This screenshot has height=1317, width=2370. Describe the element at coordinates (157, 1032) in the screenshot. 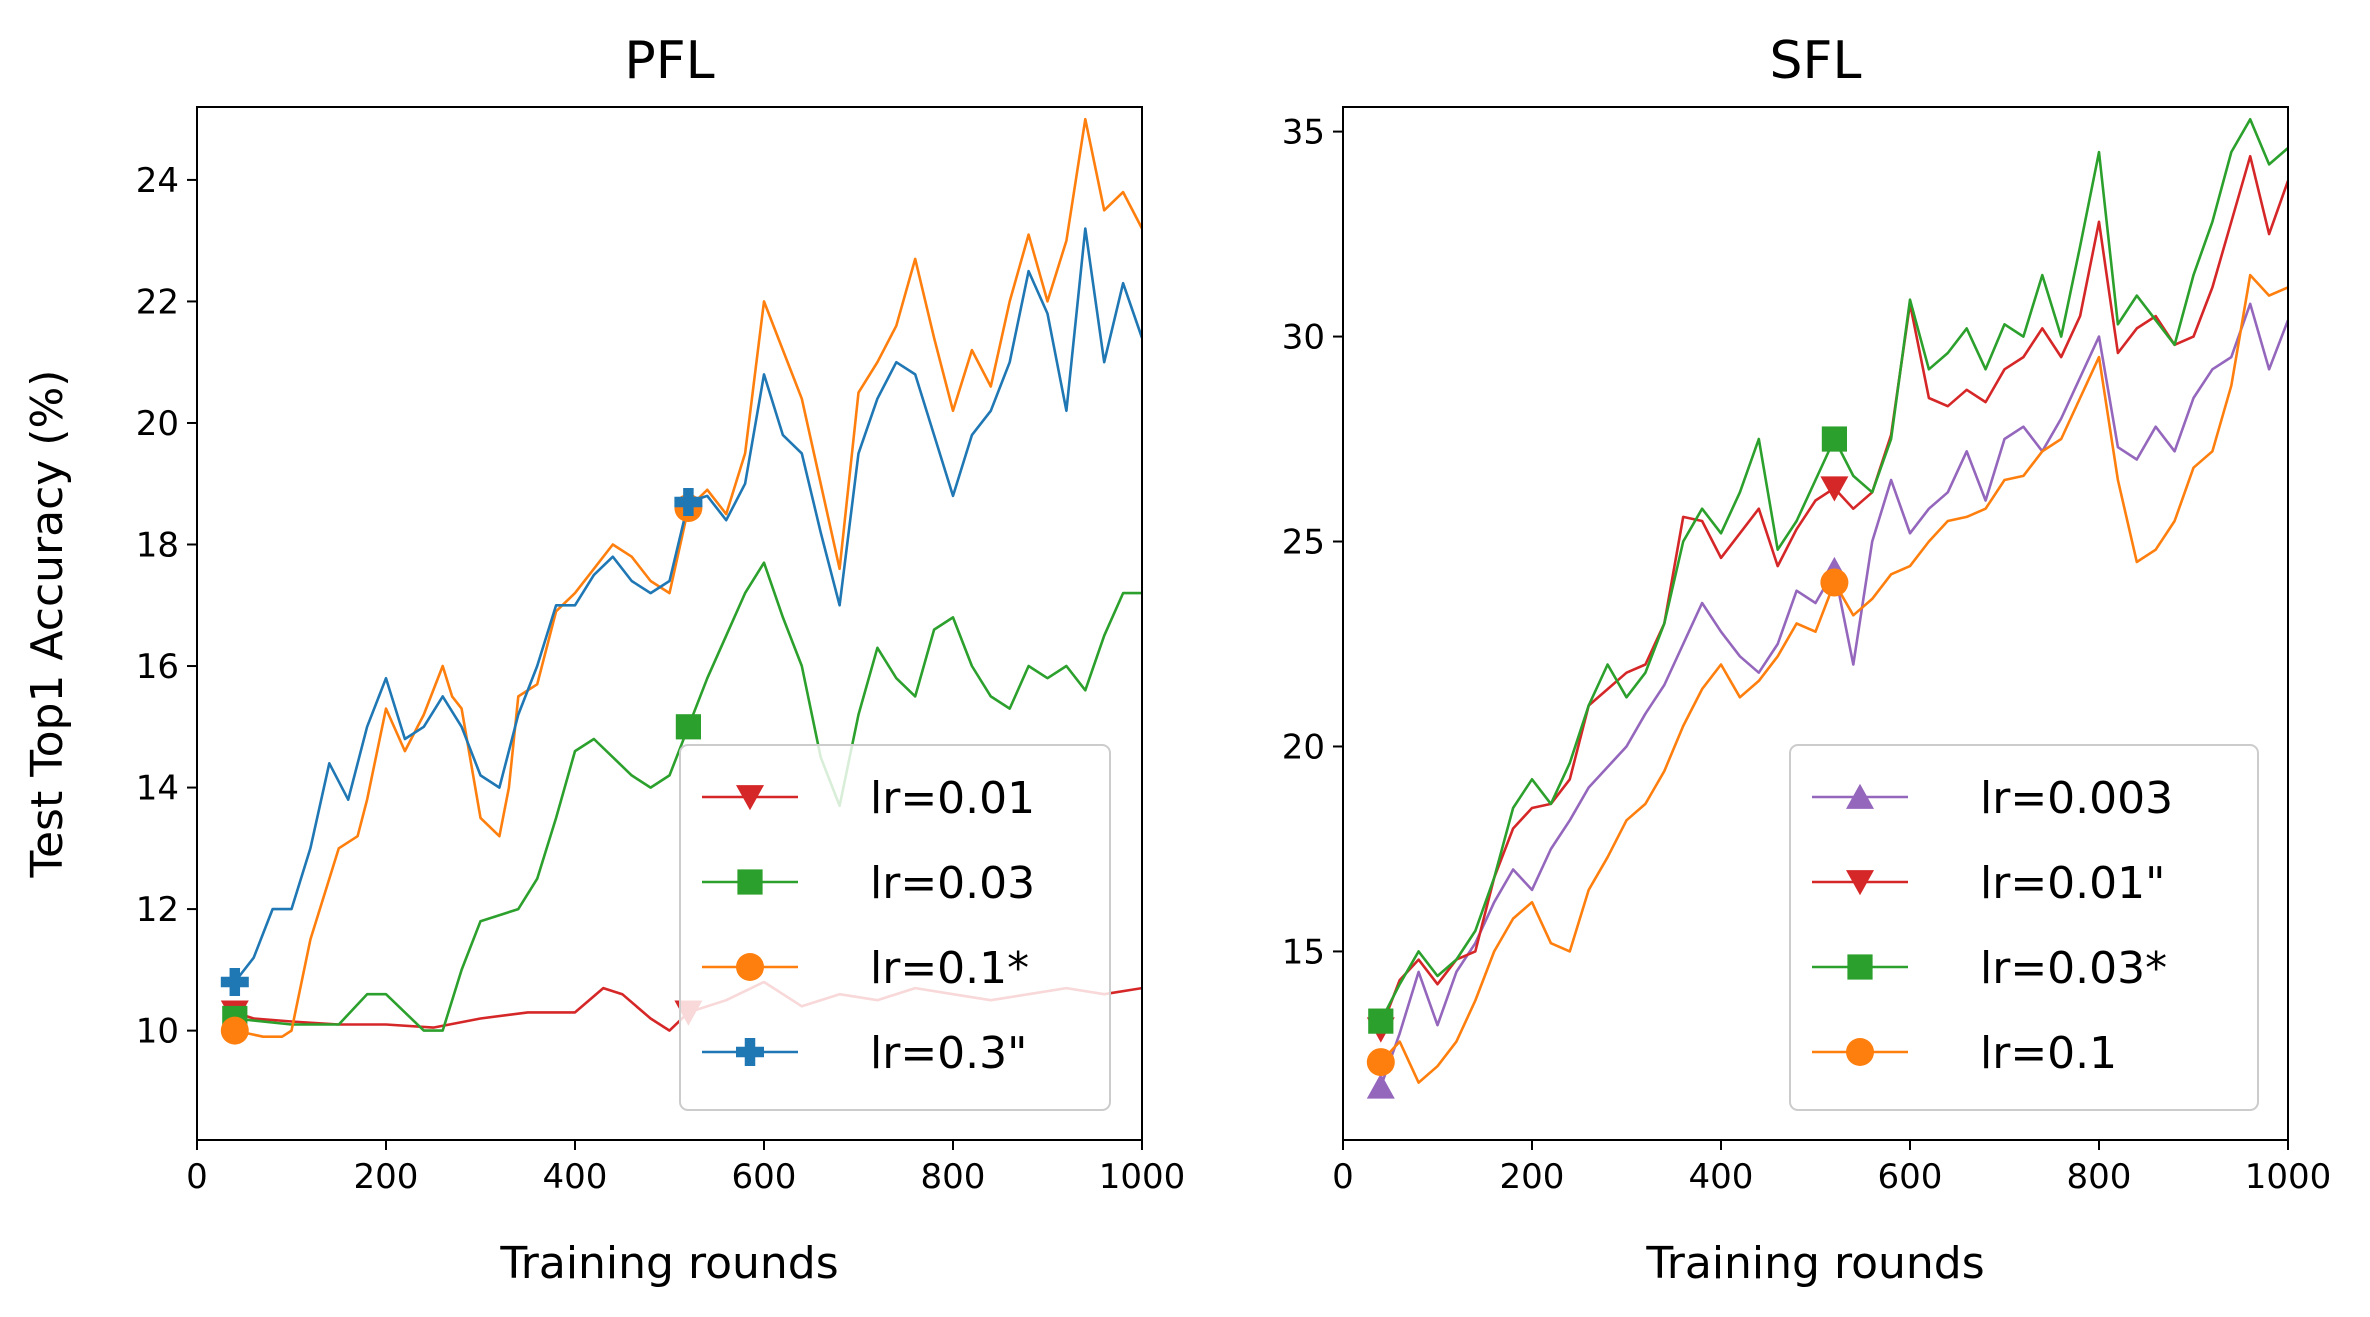

I see `y-tick-label: 10` at that location.